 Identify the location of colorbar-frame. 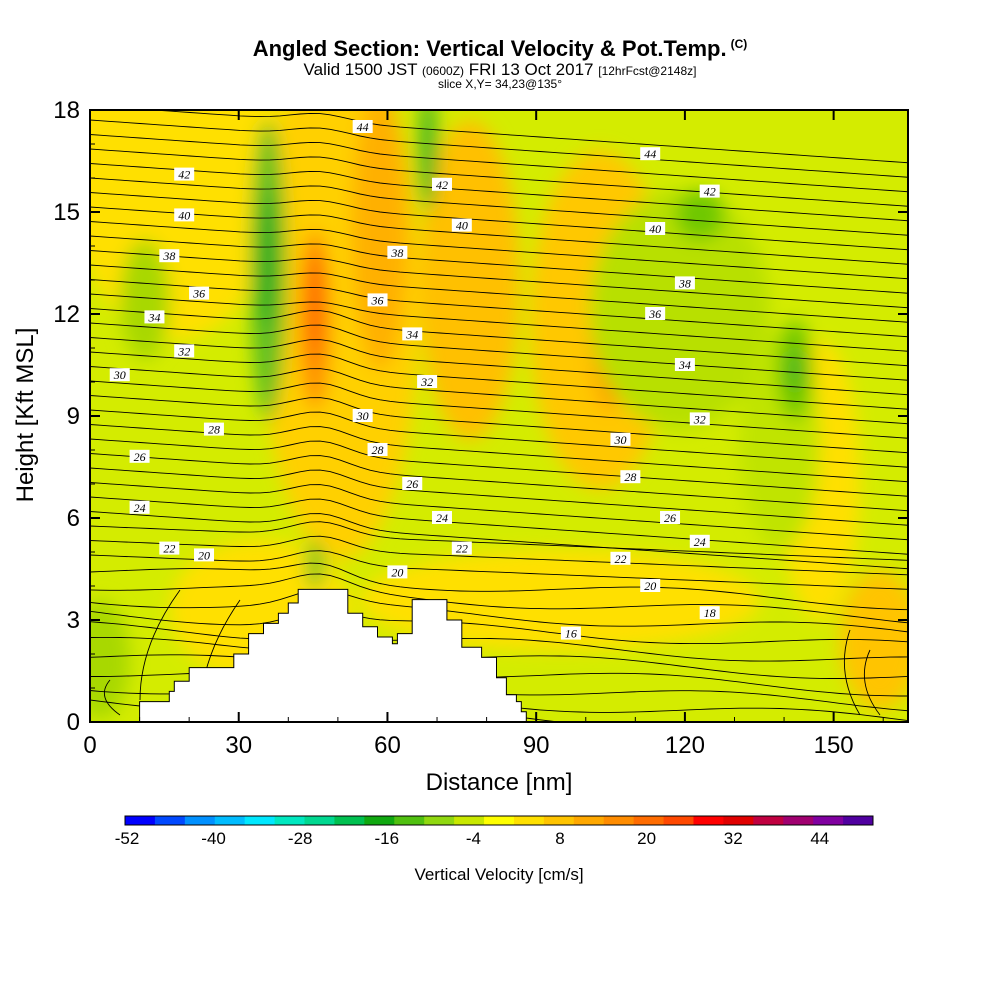
(499, 820).